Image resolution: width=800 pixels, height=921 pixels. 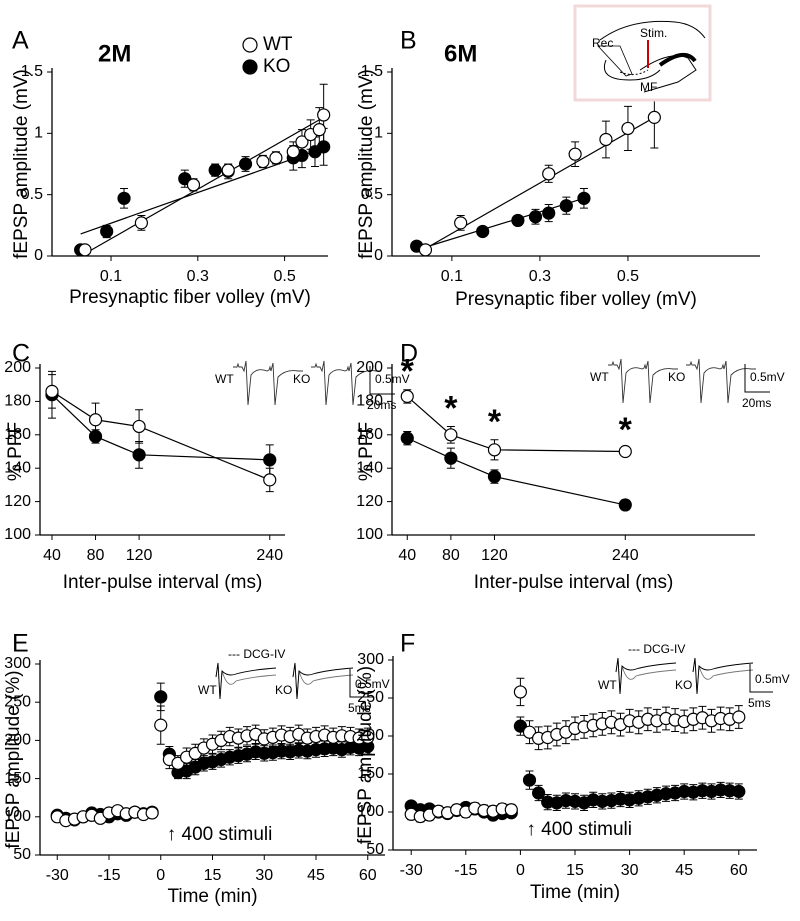 What do you see at coordinates (114, 53) in the screenshot?
I see `panel-title: 2M` at bounding box center [114, 53].